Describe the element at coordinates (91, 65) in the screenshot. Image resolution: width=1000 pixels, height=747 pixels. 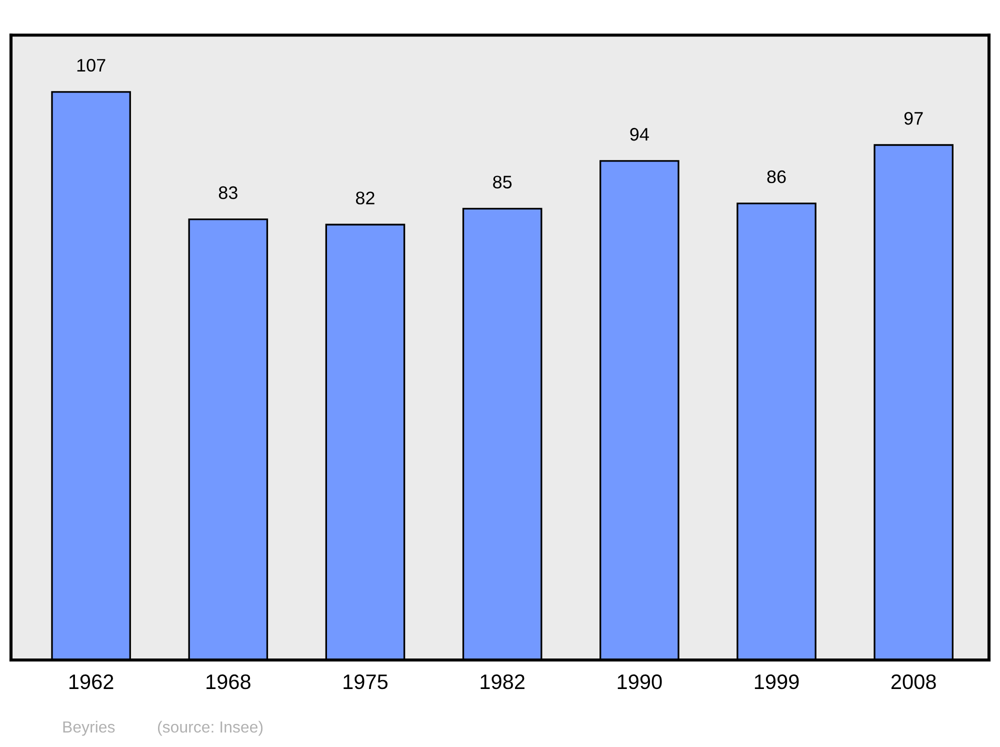
I see `data-label: 107` at that location.